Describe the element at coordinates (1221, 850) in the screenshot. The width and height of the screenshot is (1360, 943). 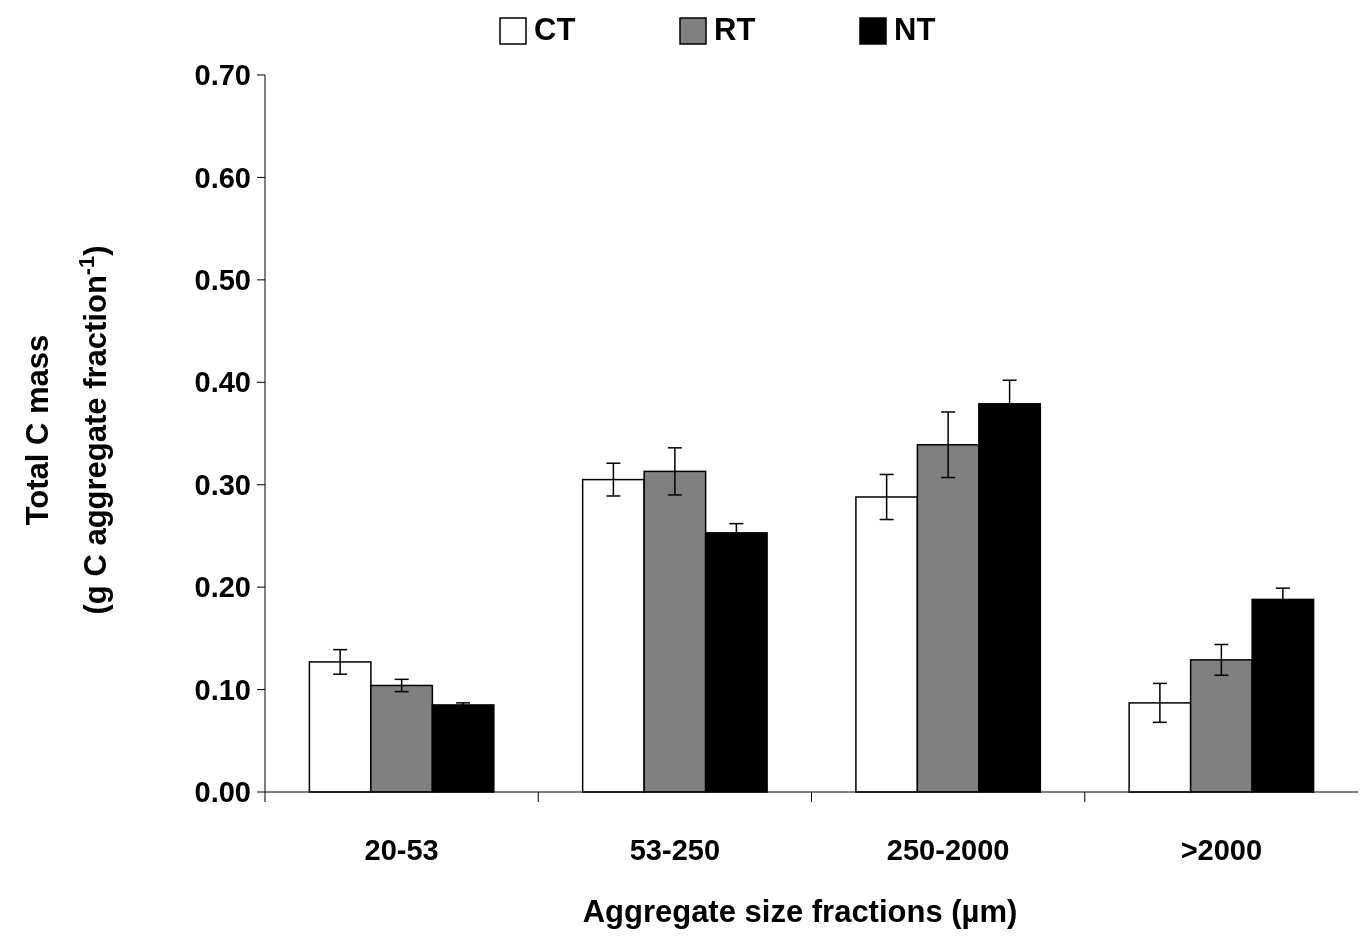
I see `x-tick-label: >2000` at that location.